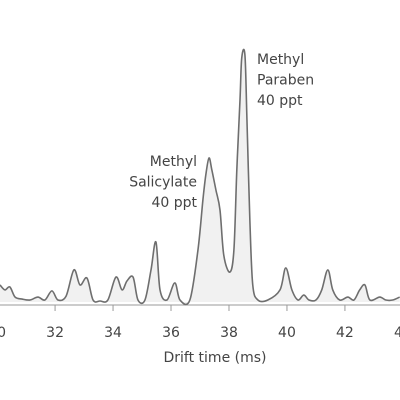 This screenshot has width=400, height=400. What do you see at coordinates (3, 333) in the screenshot?
I see `x-tick-label: 30` at bounding box center [3, 333].